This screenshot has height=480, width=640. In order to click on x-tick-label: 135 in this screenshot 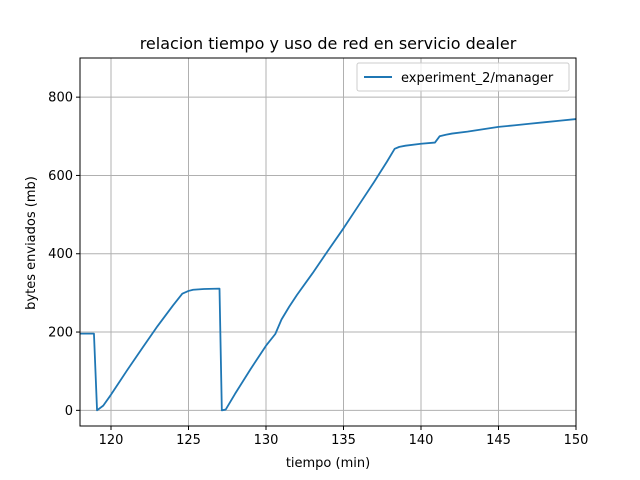, I will do `click(343, 440)`.